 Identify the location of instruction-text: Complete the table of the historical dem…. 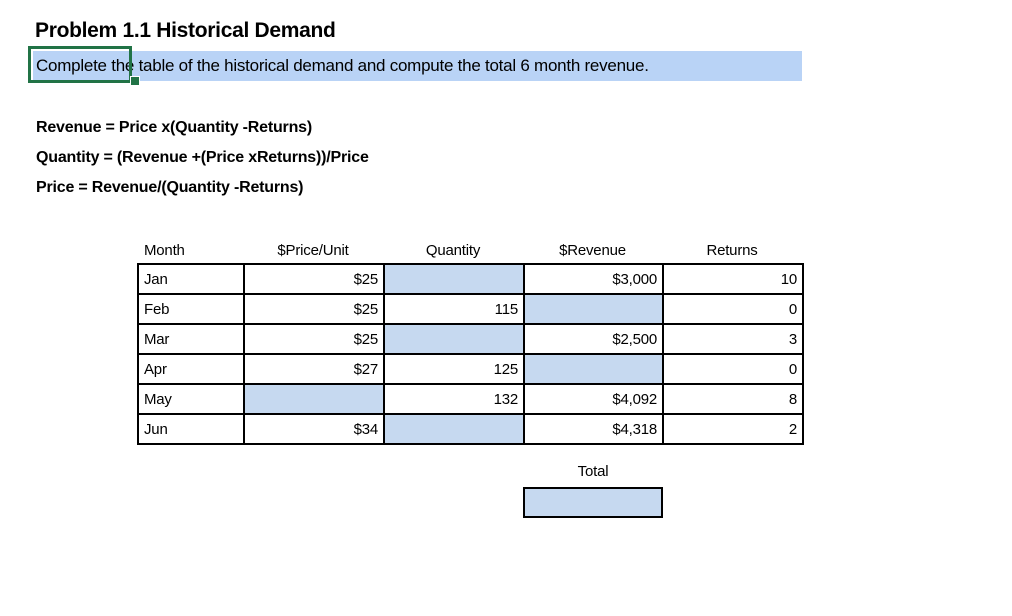
(342, 65).